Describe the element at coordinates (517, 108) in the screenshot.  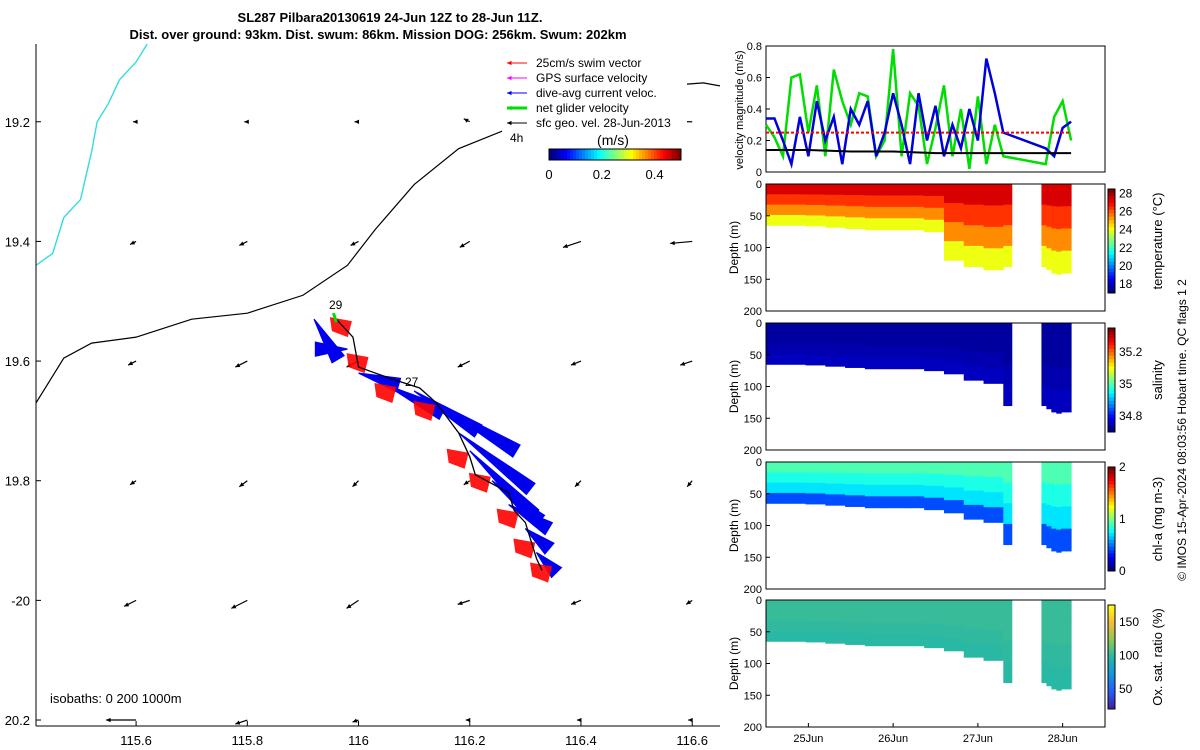
I see `legend-swatch` at that location.